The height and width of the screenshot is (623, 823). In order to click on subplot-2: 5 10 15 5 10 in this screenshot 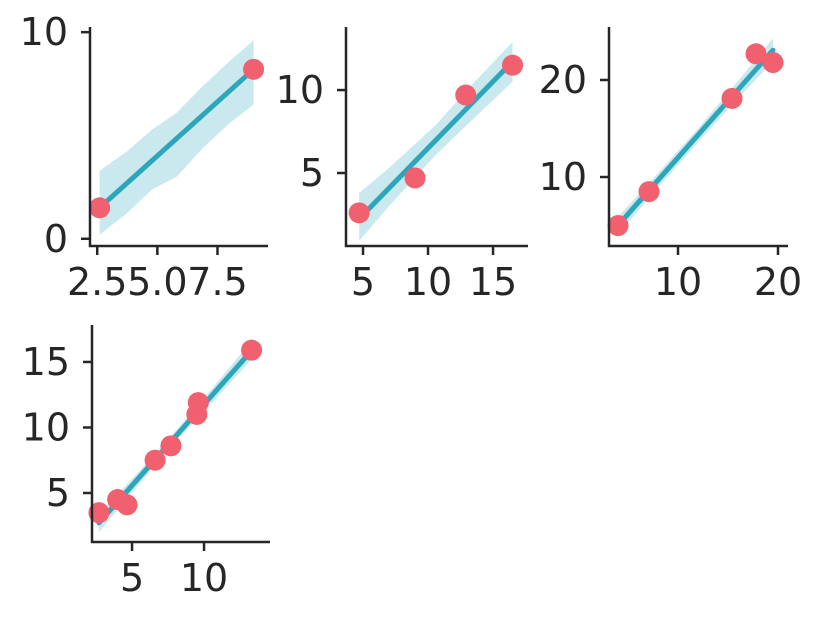, I will do `click(402, 165)`.